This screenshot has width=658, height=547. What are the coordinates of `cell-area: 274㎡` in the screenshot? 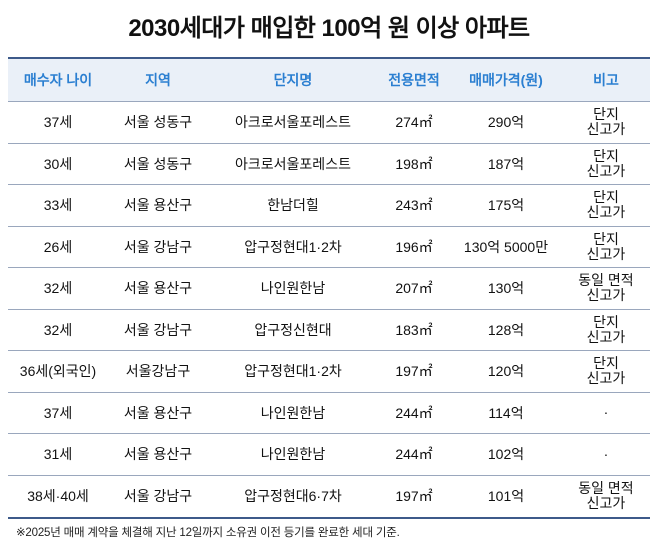 It's located at (414, 122).